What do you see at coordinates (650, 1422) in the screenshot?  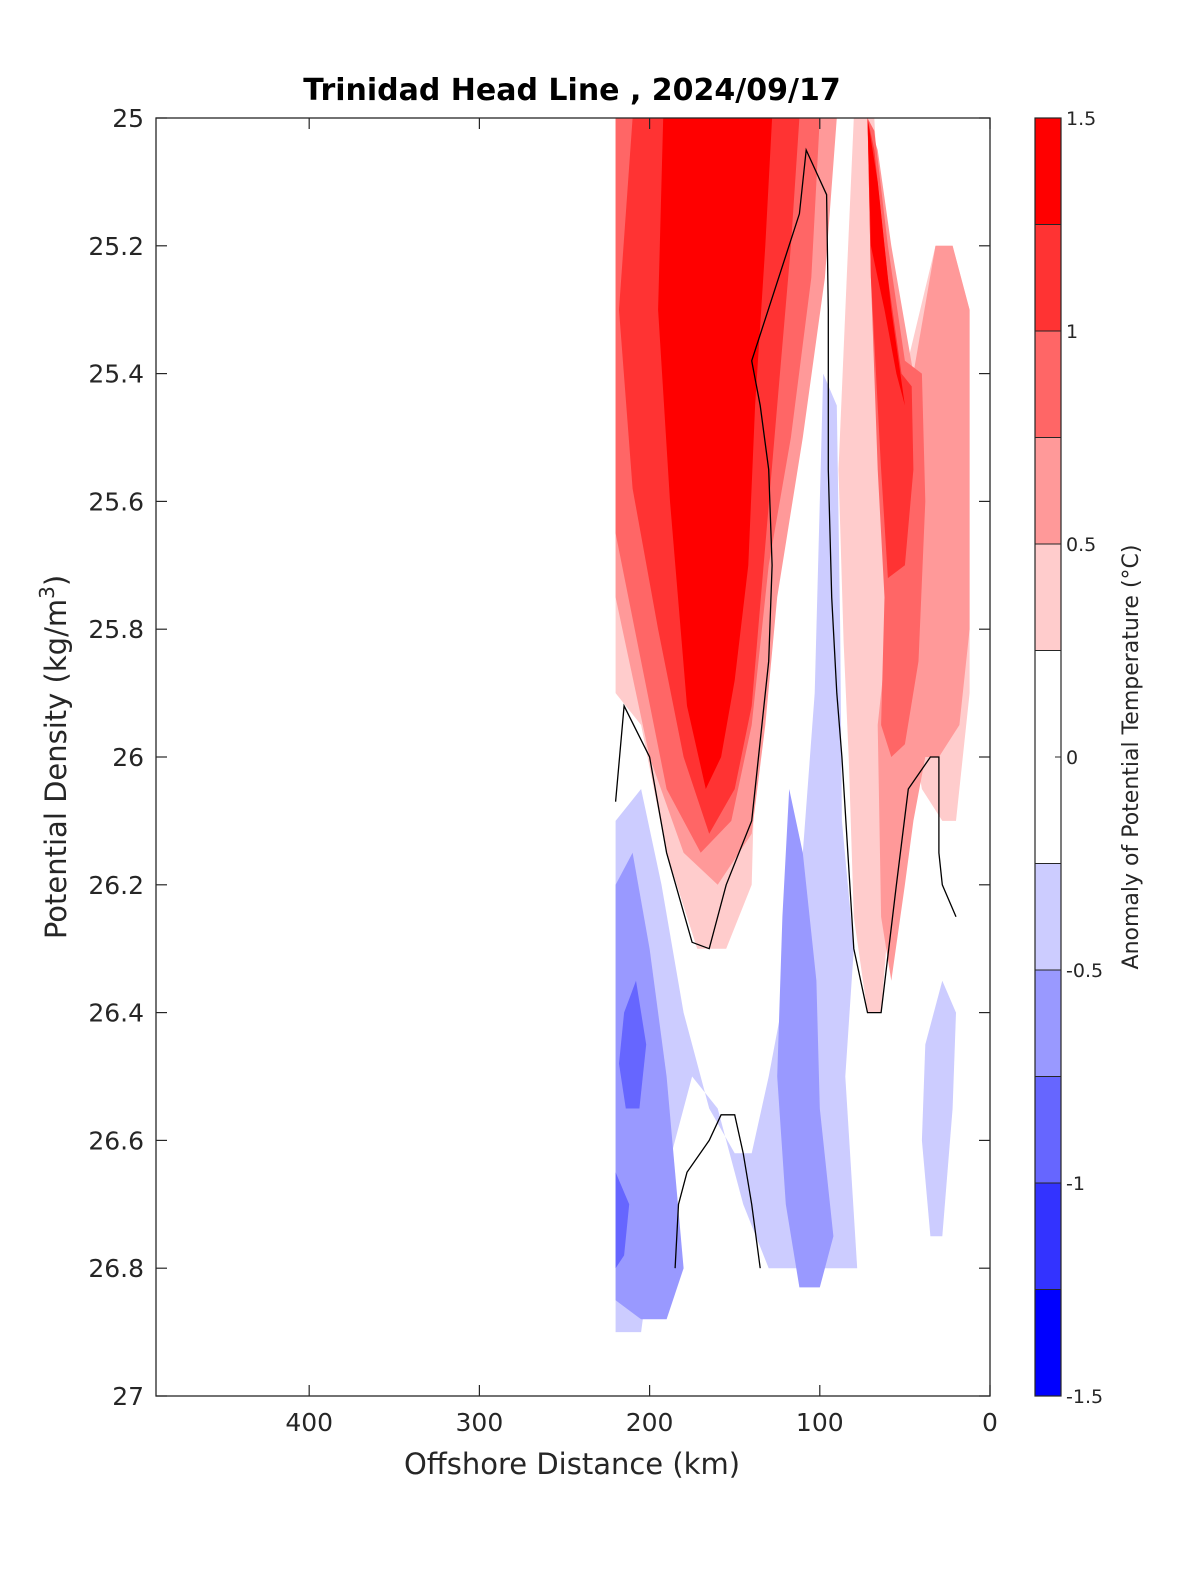 I see `x-tick-label: 200` at bounding box center [650, 1422].